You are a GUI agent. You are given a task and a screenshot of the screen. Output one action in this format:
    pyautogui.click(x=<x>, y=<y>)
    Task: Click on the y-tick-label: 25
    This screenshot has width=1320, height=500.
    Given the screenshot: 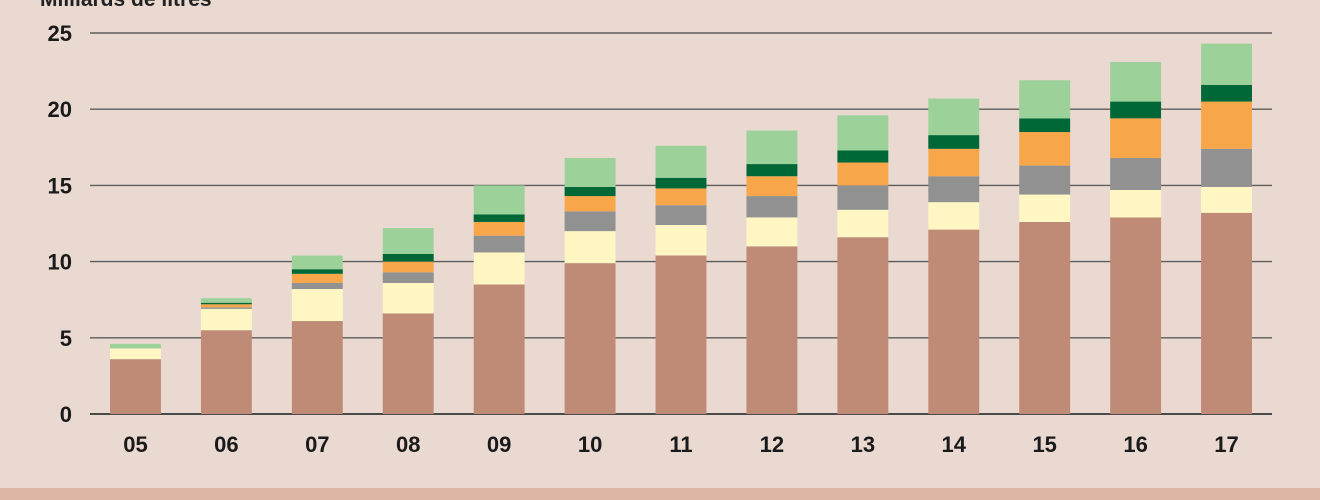 What is the action you would take?
    pyautogui.click(x=60, y=33)
    